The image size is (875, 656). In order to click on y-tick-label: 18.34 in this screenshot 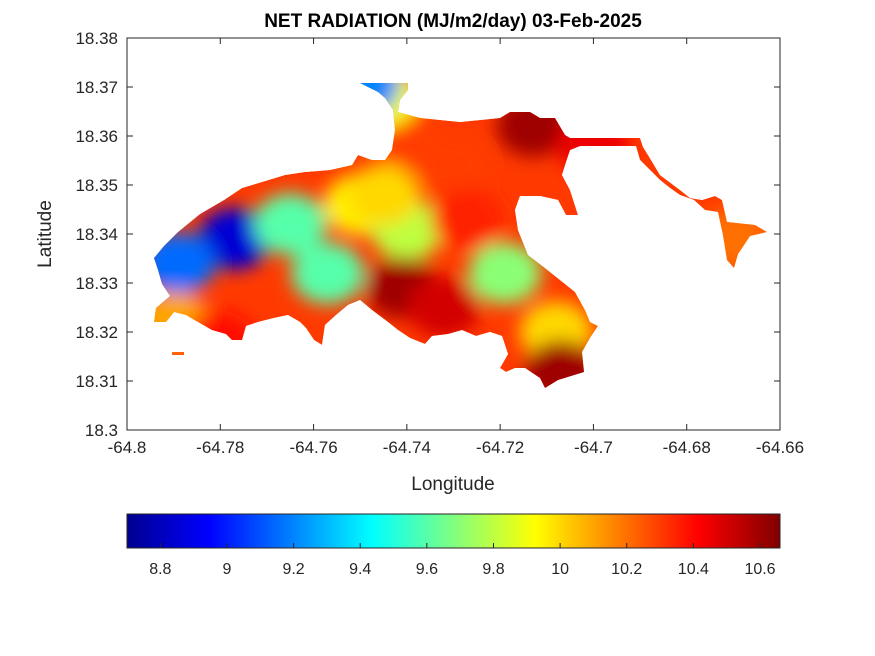, I will do `click(96, 234)`.